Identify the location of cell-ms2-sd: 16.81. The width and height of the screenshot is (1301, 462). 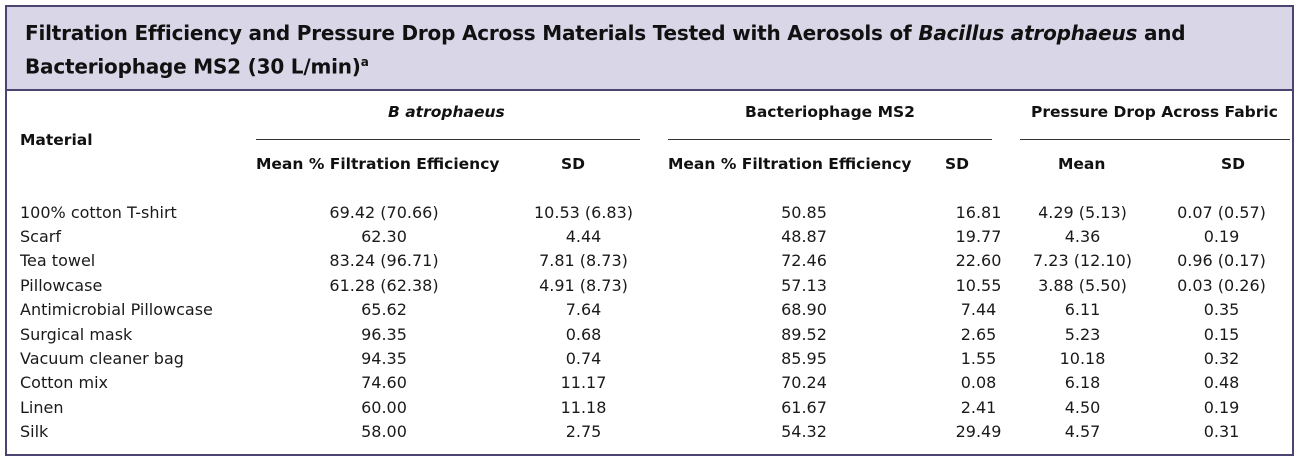
(978, 212).